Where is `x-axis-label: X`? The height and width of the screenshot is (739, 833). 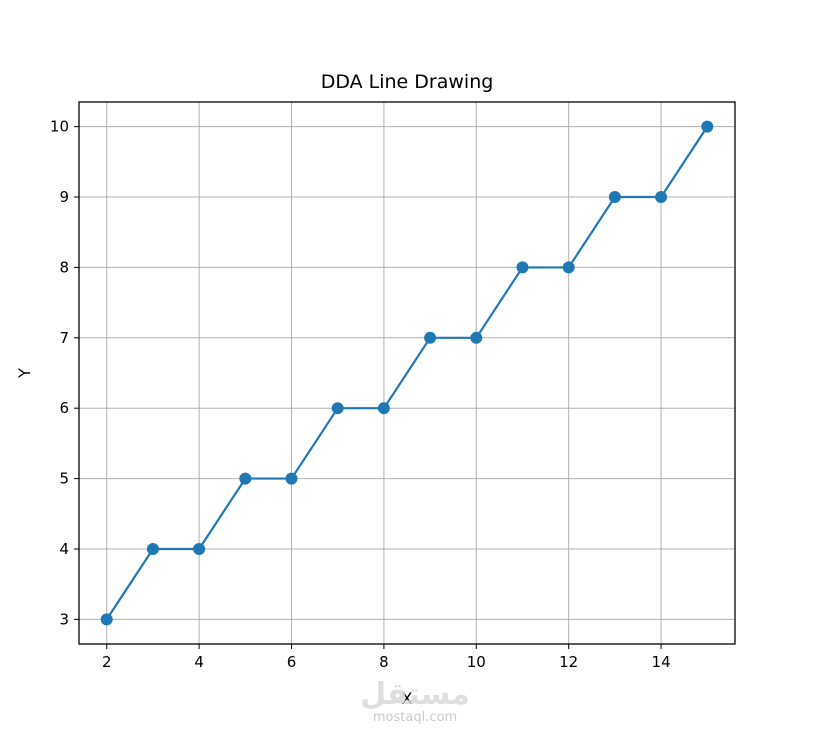
x-axis-label: X is located at coordinates (407, 698).